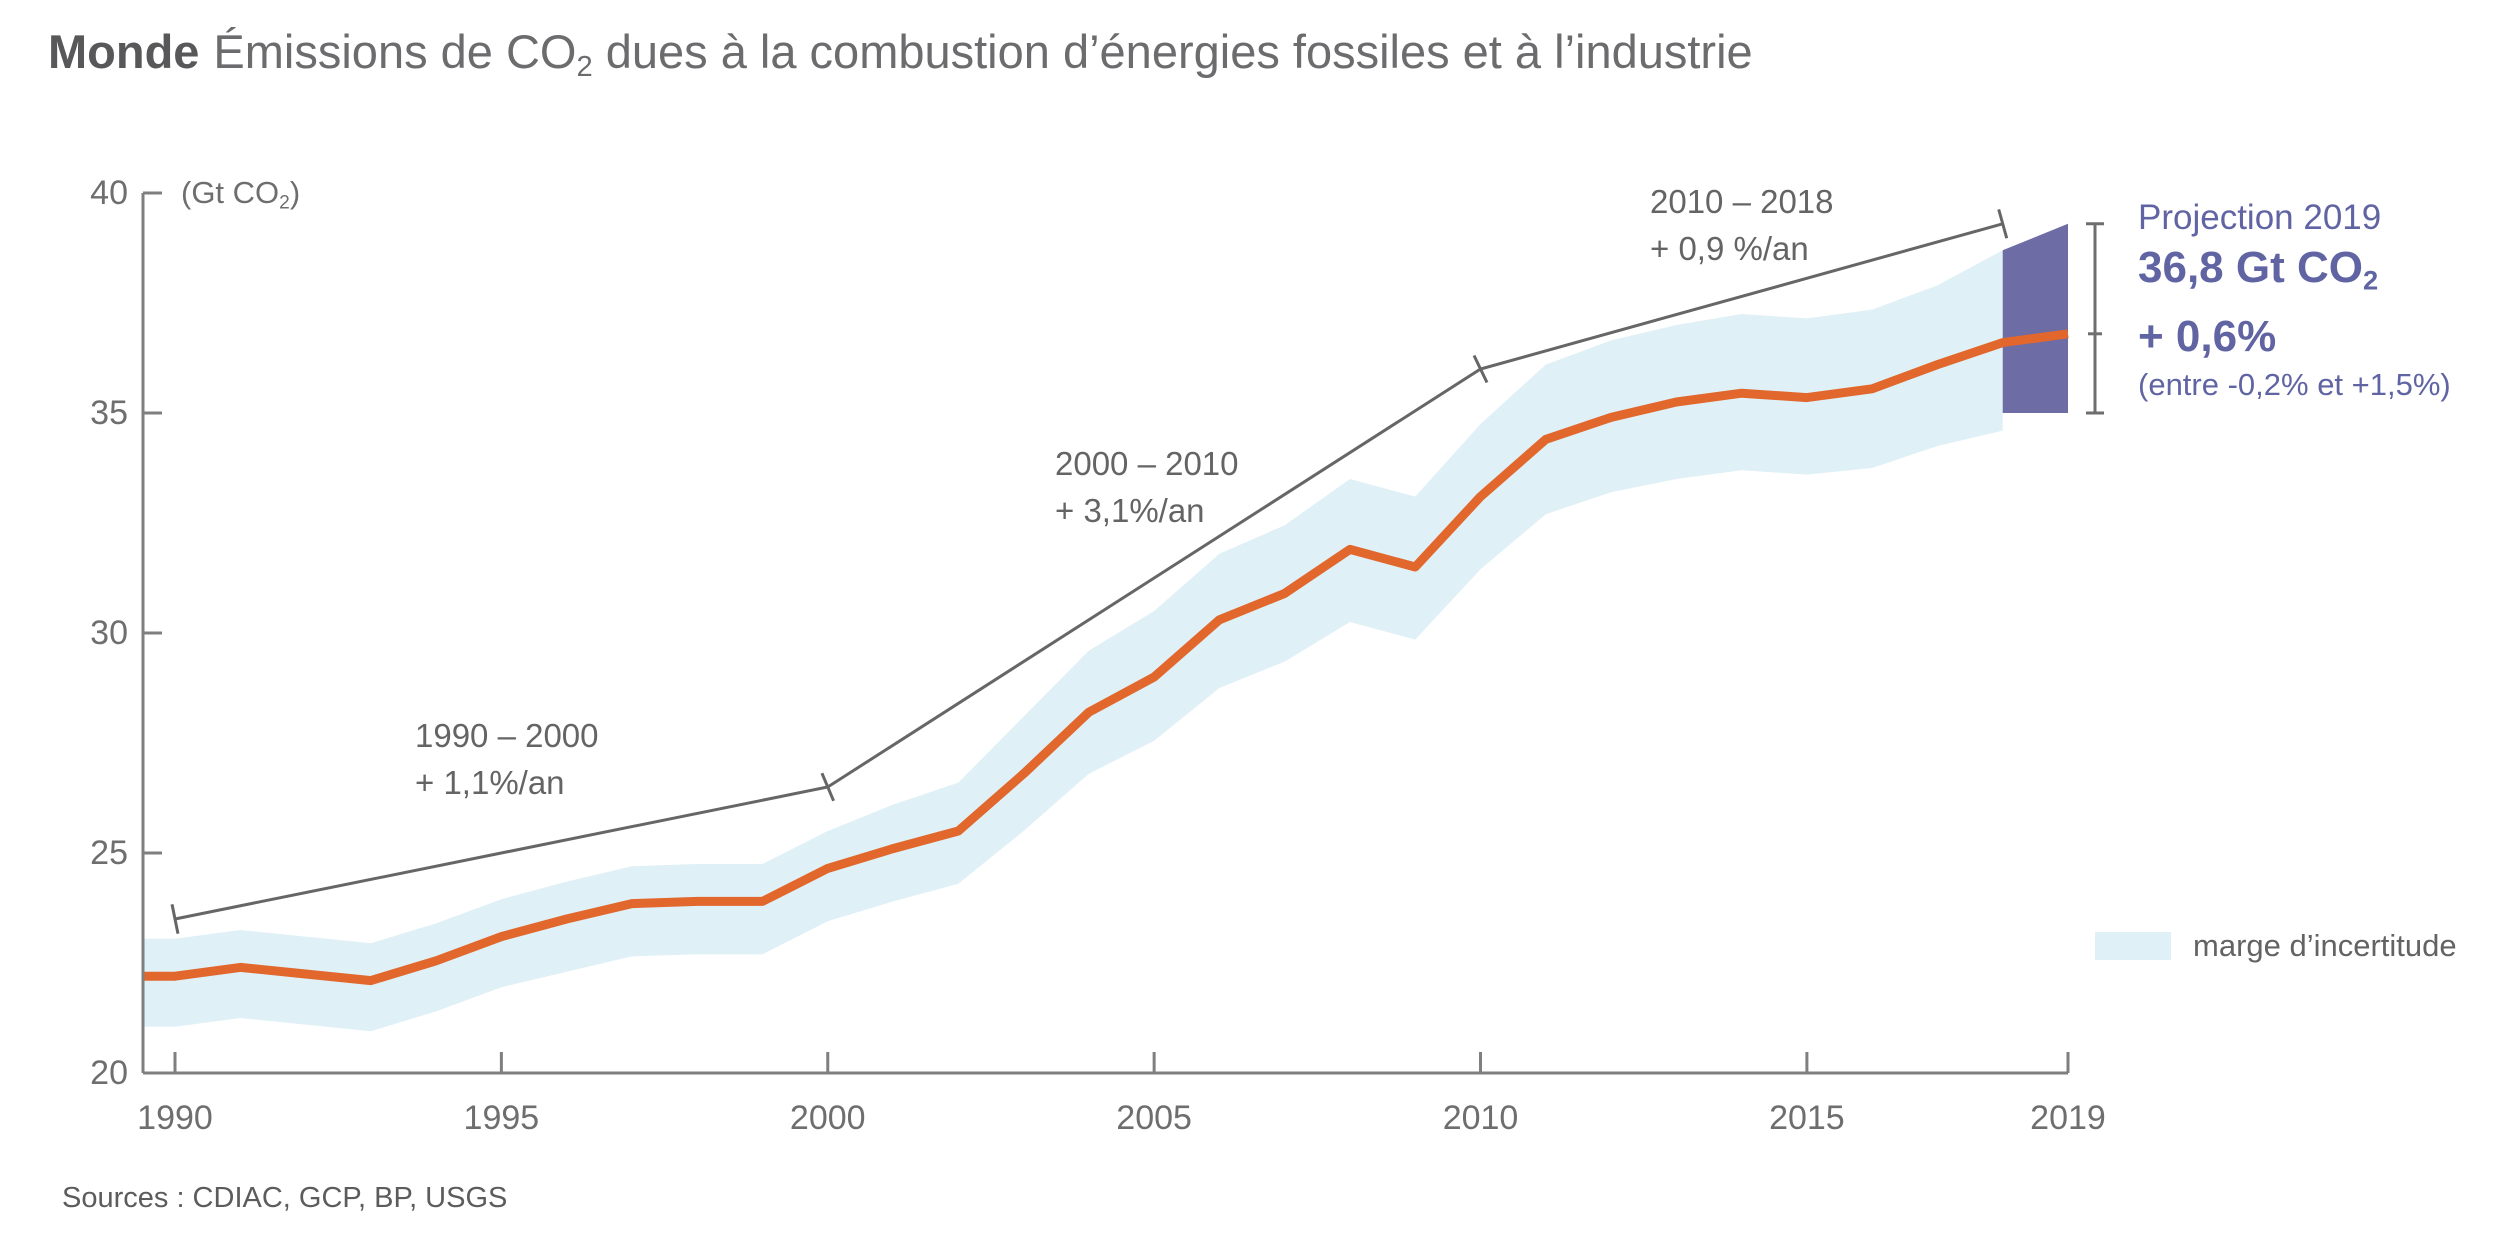 The width and height of the screenshot is (2500, 1250). I want to click on y-axis-label: 35, so click(109, 413).